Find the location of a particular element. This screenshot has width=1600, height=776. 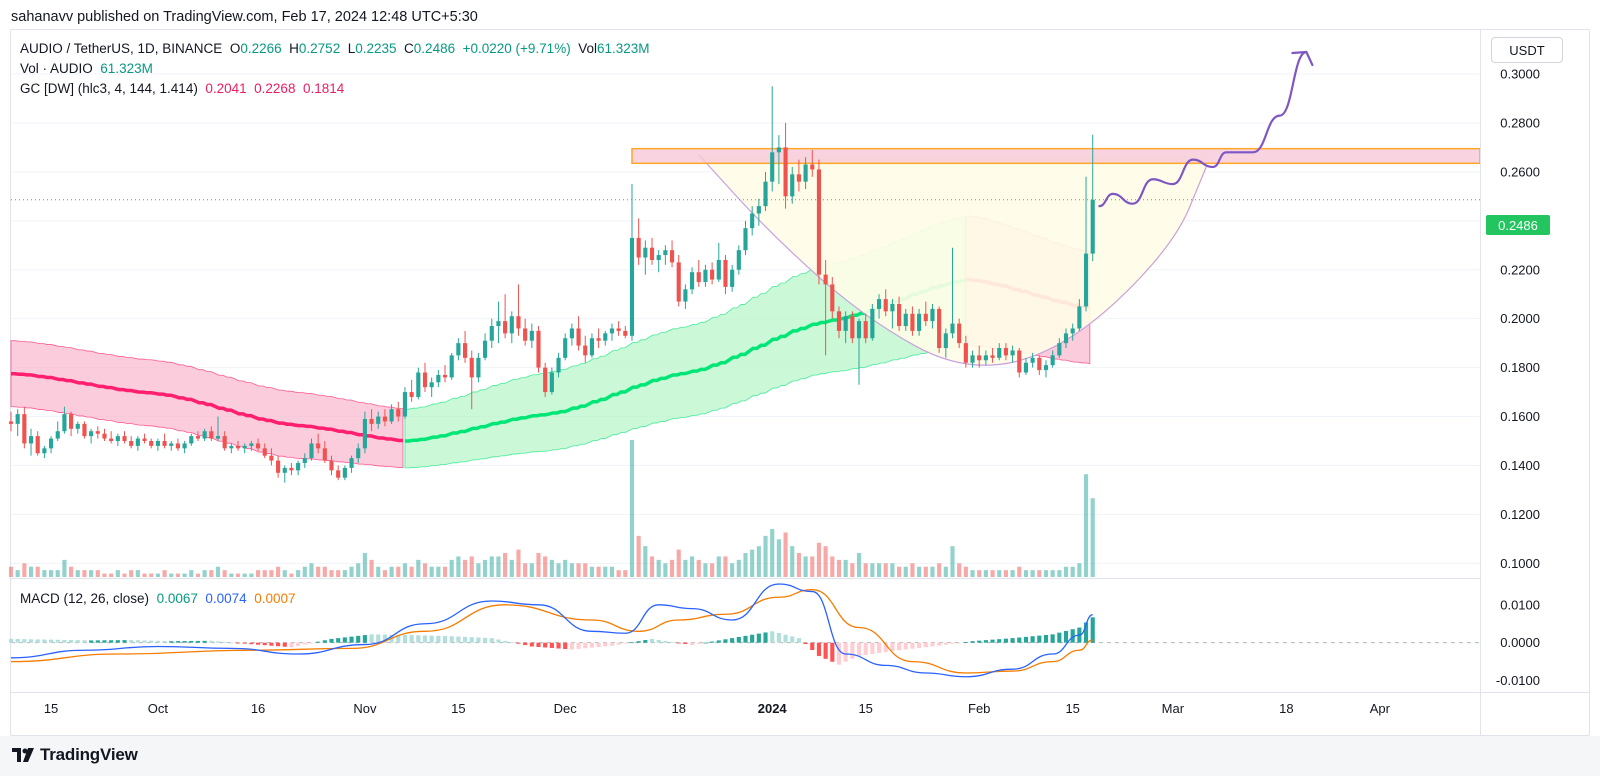

gc-down-band-midline is located at coordinates (207, 407).